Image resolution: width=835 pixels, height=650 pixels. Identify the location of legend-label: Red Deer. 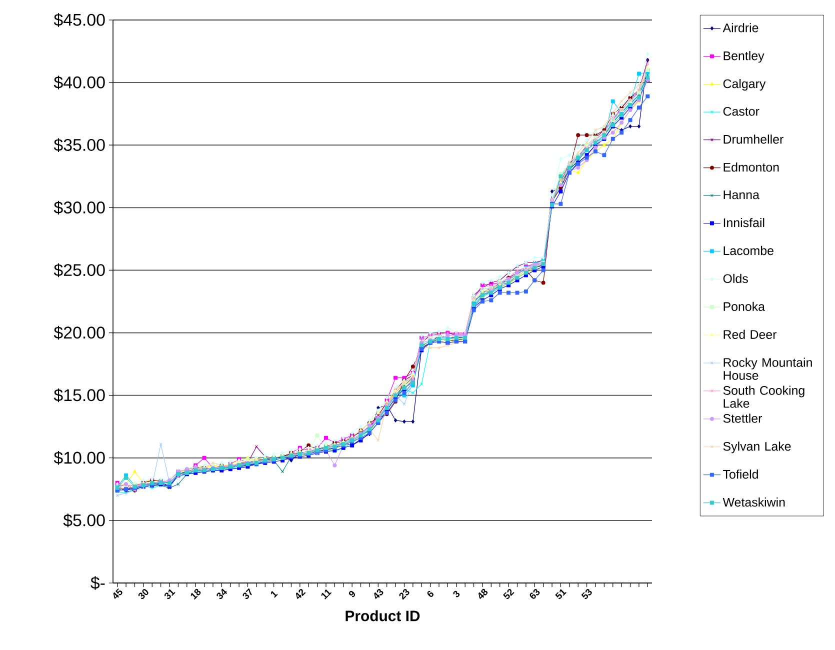
(750, 334).